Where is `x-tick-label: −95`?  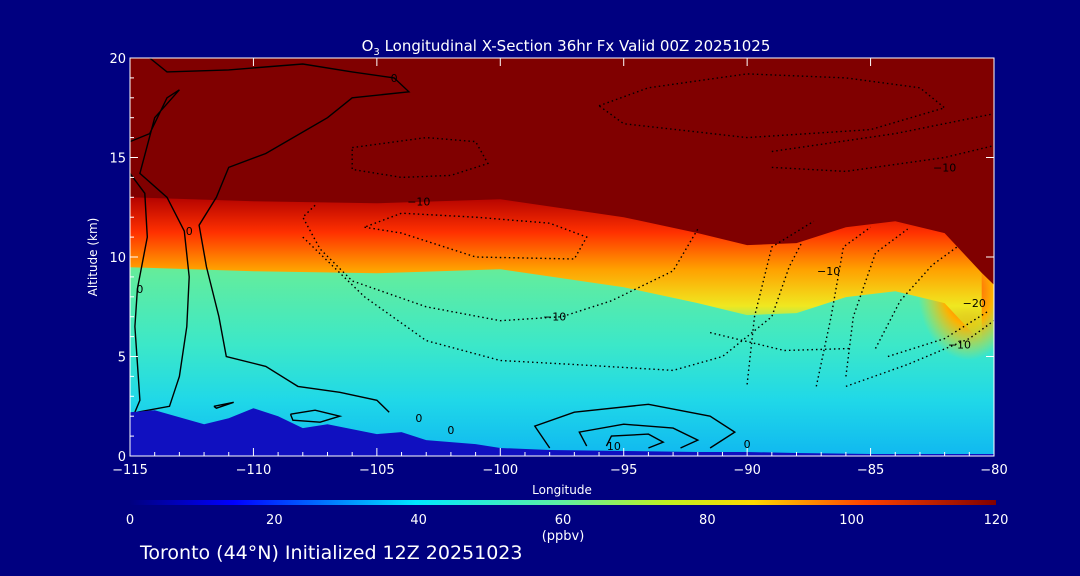
x-tick-label: −95 is located at coordinates (623, 470).